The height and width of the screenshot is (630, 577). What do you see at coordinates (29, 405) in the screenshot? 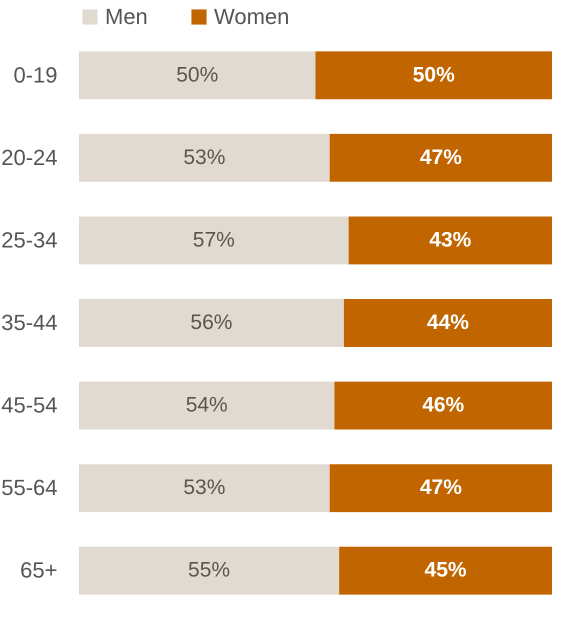
I see `y-tick-label: 45-54` at bounding box center [29, 405].